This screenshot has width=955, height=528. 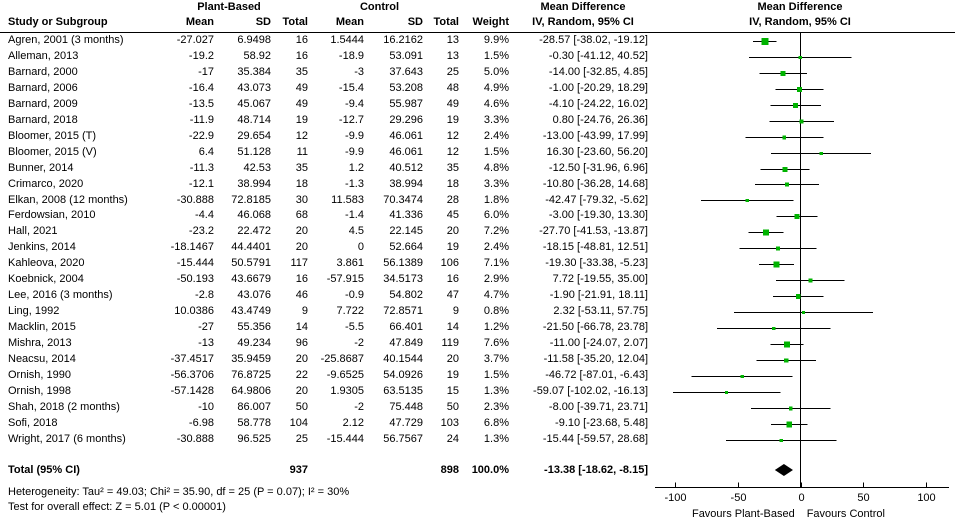 What do you see at coordinates (600, 119) in the screenshot?
I see `ci-cell: 0.80 [-24.76, 26.36]` at bounding box center [600, 119].